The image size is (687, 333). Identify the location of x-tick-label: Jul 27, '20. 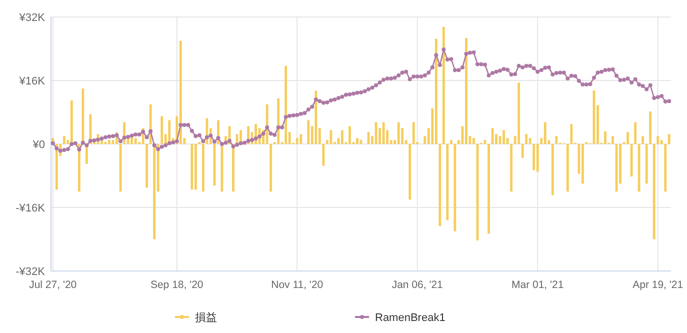
(53, 285).